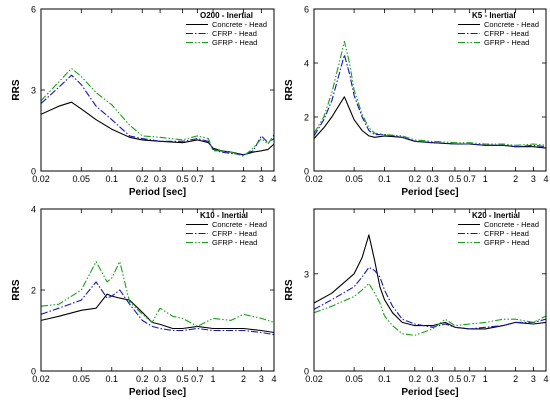 Image resolution: width=550 pixels, height=408 pixels. Describe the element at coordinates (226, 15) in the screenshot. I see `chart-title: O200 - Inertial` at that location.